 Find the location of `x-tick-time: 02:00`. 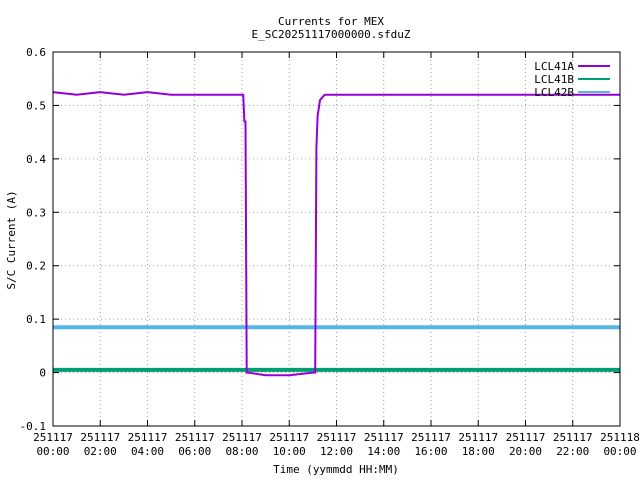

x-tick-time: 02:00 is located at coordinates (100, 451).